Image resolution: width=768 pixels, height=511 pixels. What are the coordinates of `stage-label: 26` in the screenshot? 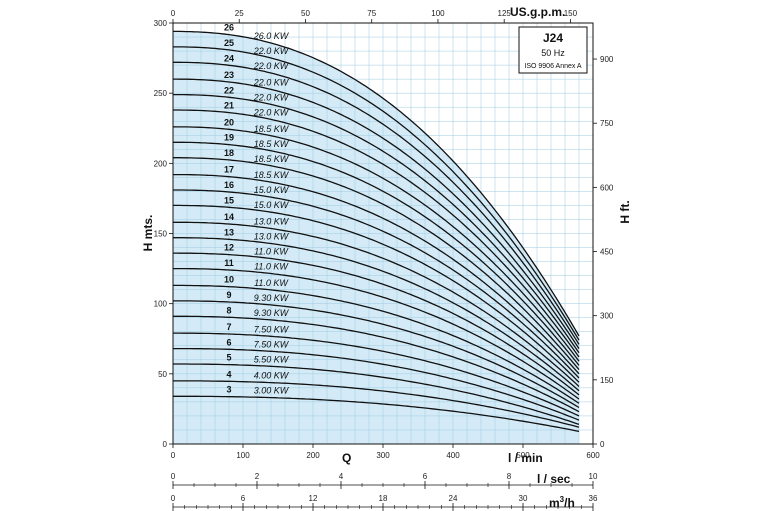 It's located at (229, 28).